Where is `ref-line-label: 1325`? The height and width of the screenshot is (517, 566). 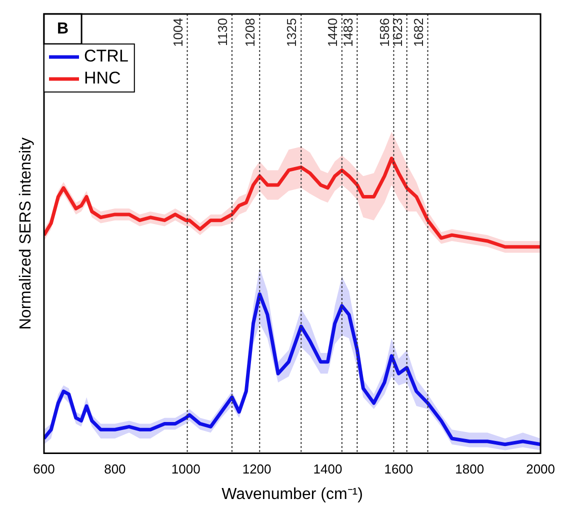
ref-line-label: 1325 is located at coordinates (292, 32).